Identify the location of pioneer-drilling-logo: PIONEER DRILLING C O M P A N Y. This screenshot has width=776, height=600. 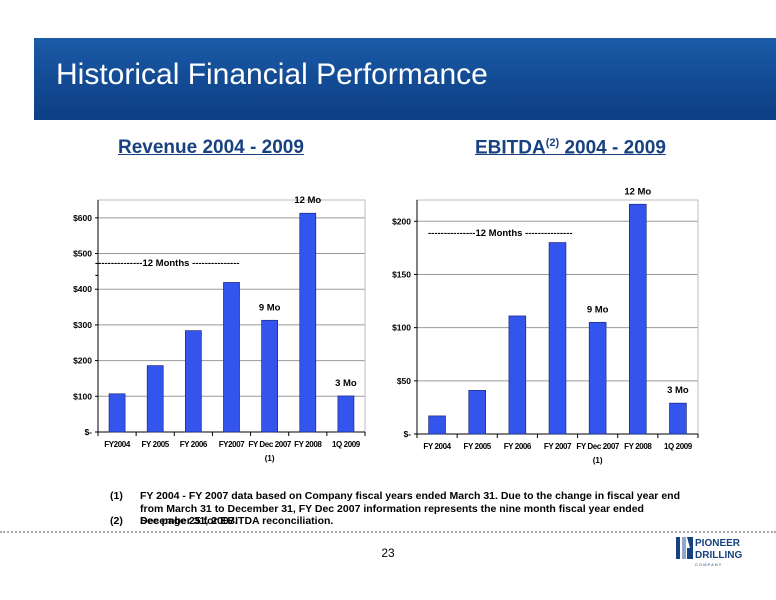
(709, 552).